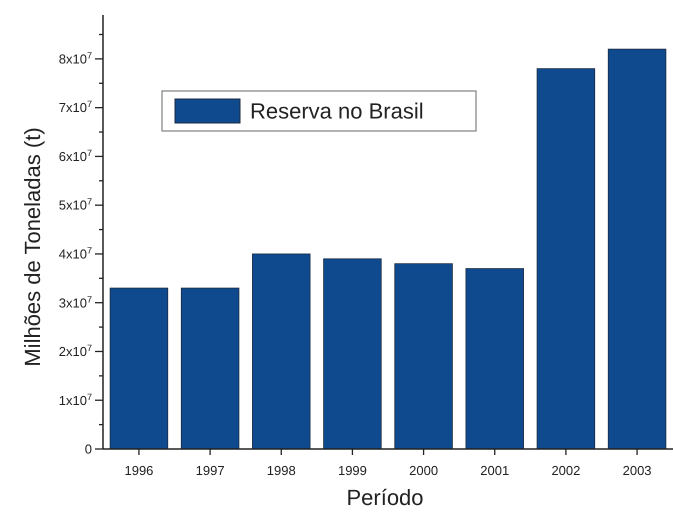 Image resolution: width=673 pixels, height=514 pixels. Describe the element at coordinates (281, 470) in the screenshot. I see `x-tick-label: 1998` at that location.